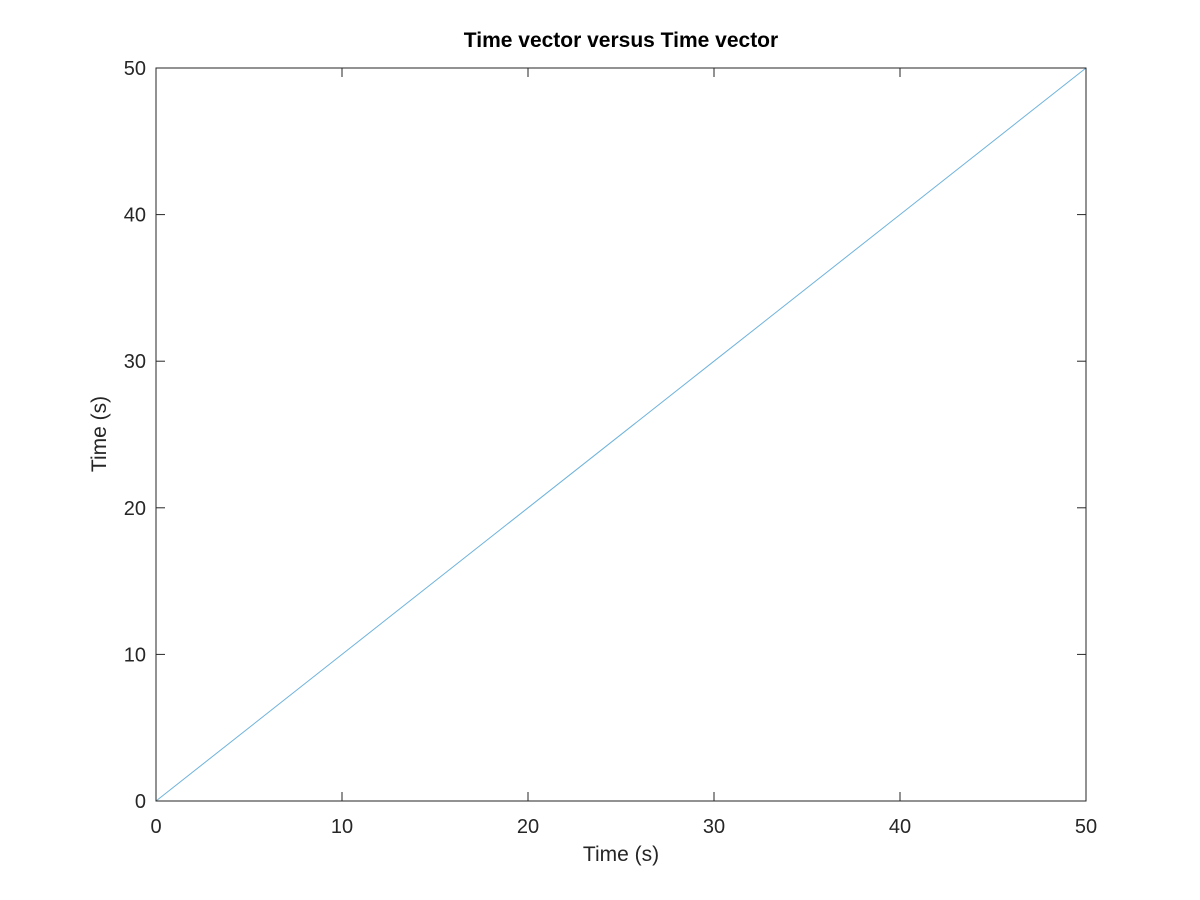 The width and height of the screenshot is (1200, 900). Describe the element at coordinates (900, 827) in the screenshot. I see `x-tick-label: 40` at that location.